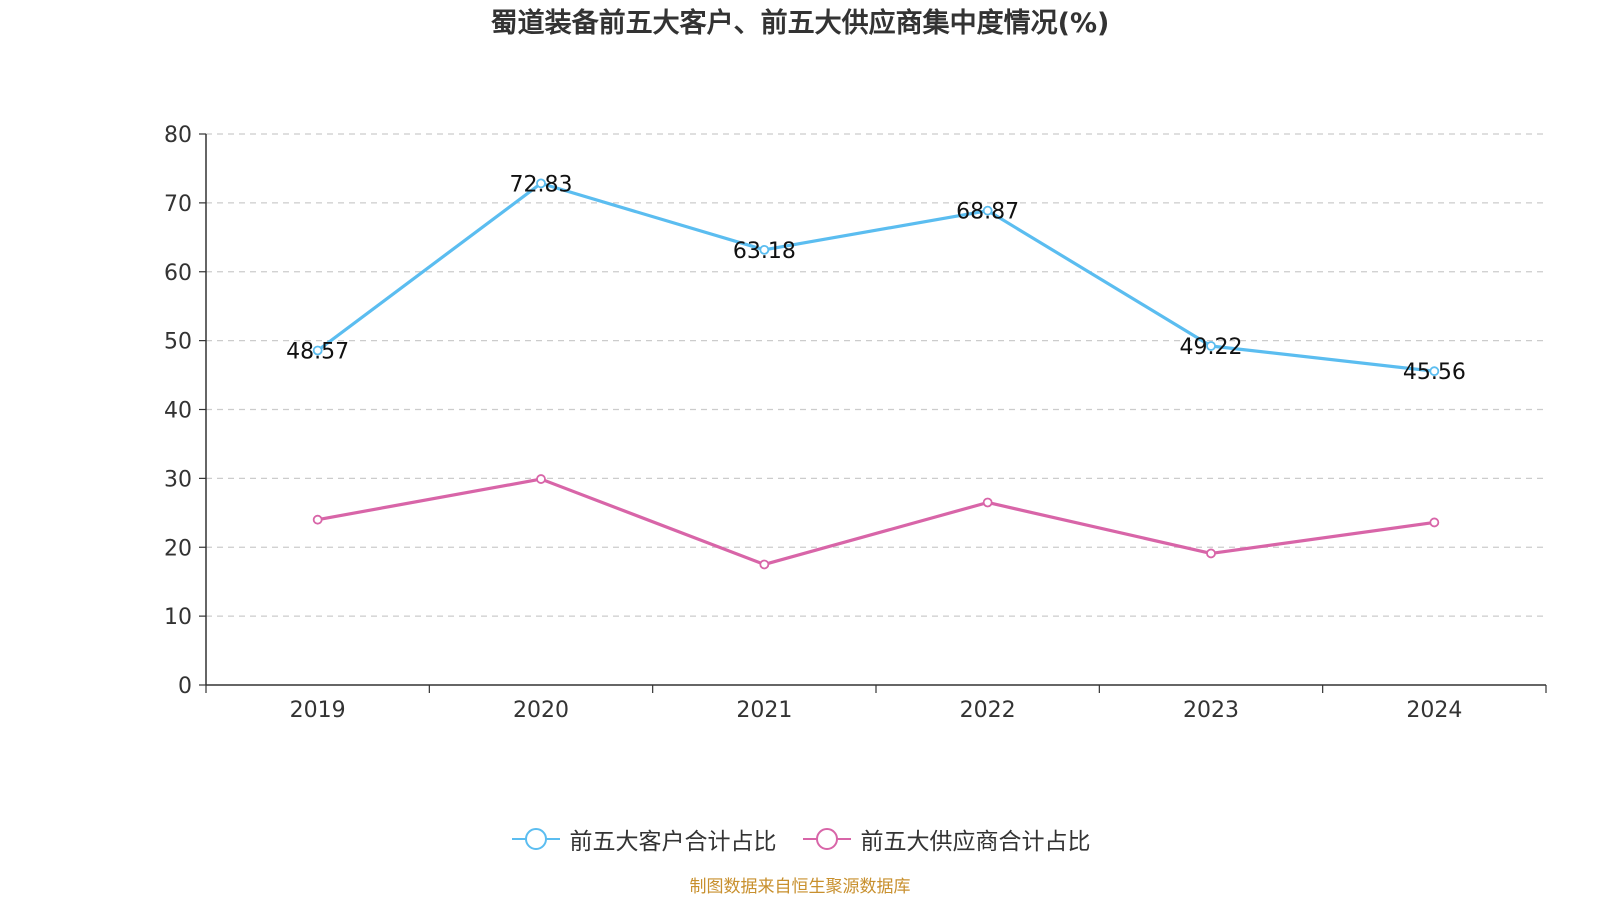 The height and width of the screenshot is (900, 1600). Describe the element at coordinates (541, 710) in the screenshot. I see `x-tick-label: 2020` at that location.